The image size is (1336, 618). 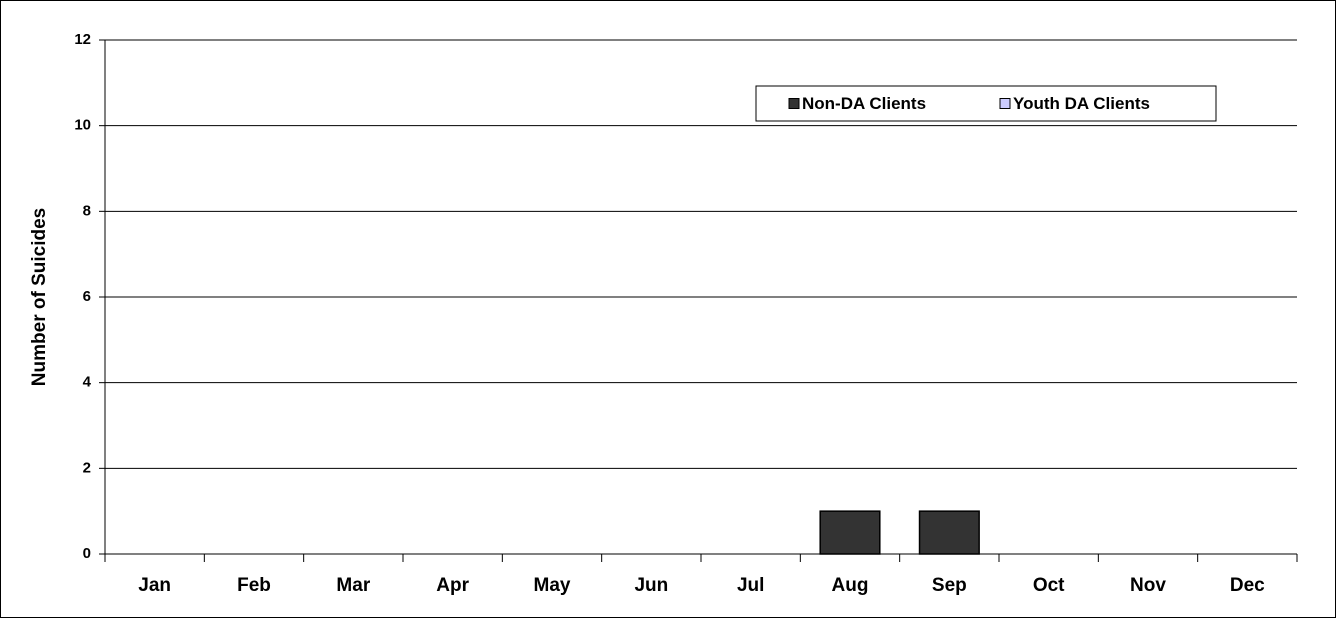 What do you see at coordinates (1247, 585) in the screenshot?
I see `x-tick-label: Dec` at bounding box center [1247, 585].